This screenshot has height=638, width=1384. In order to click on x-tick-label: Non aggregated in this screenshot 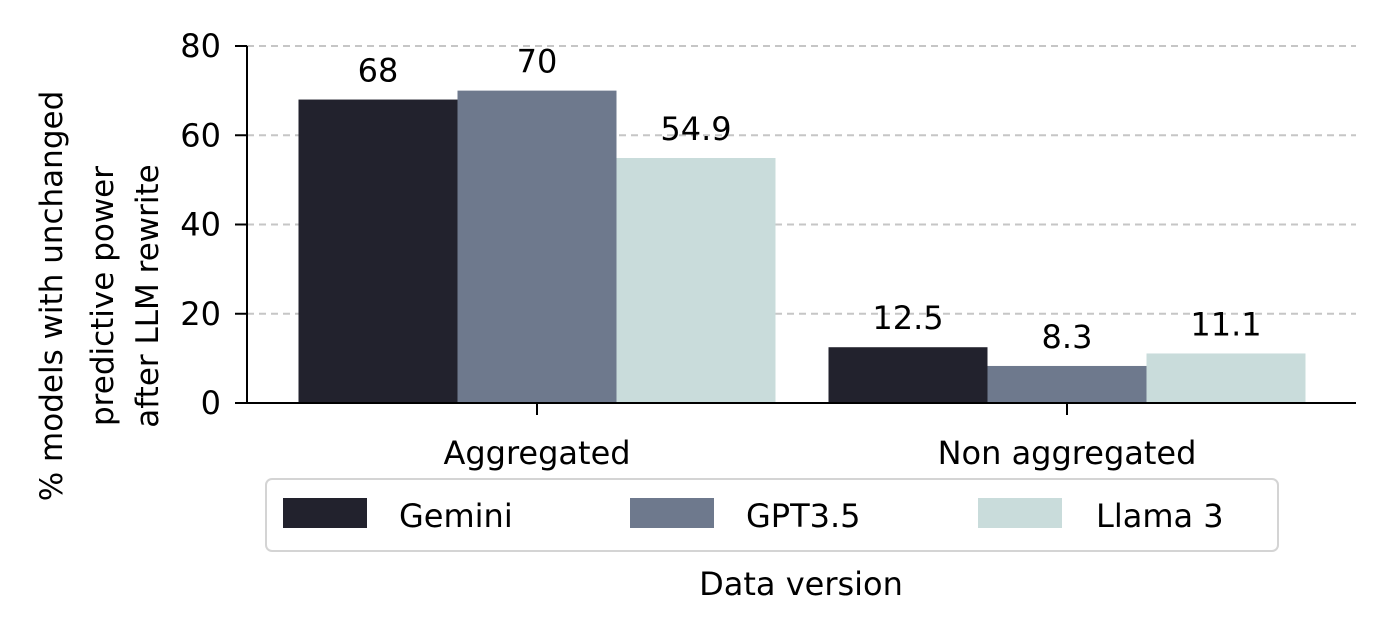, I will do `click(1067, 453)`.